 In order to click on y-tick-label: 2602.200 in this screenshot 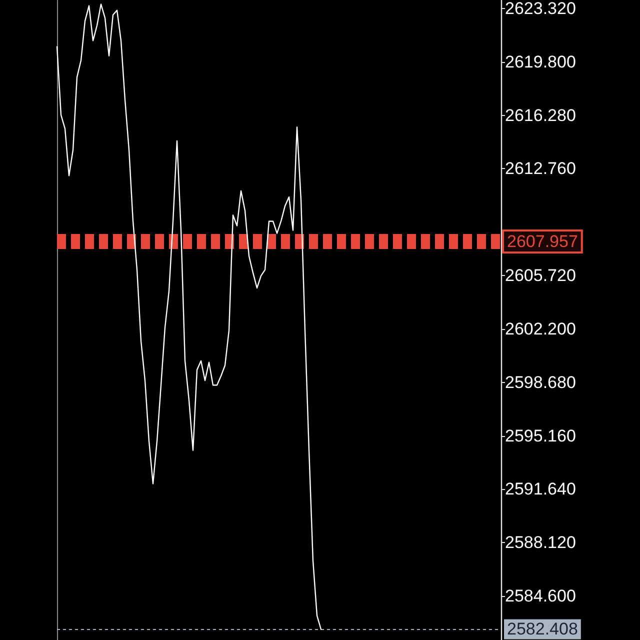, I will do `click(540, 328)`.